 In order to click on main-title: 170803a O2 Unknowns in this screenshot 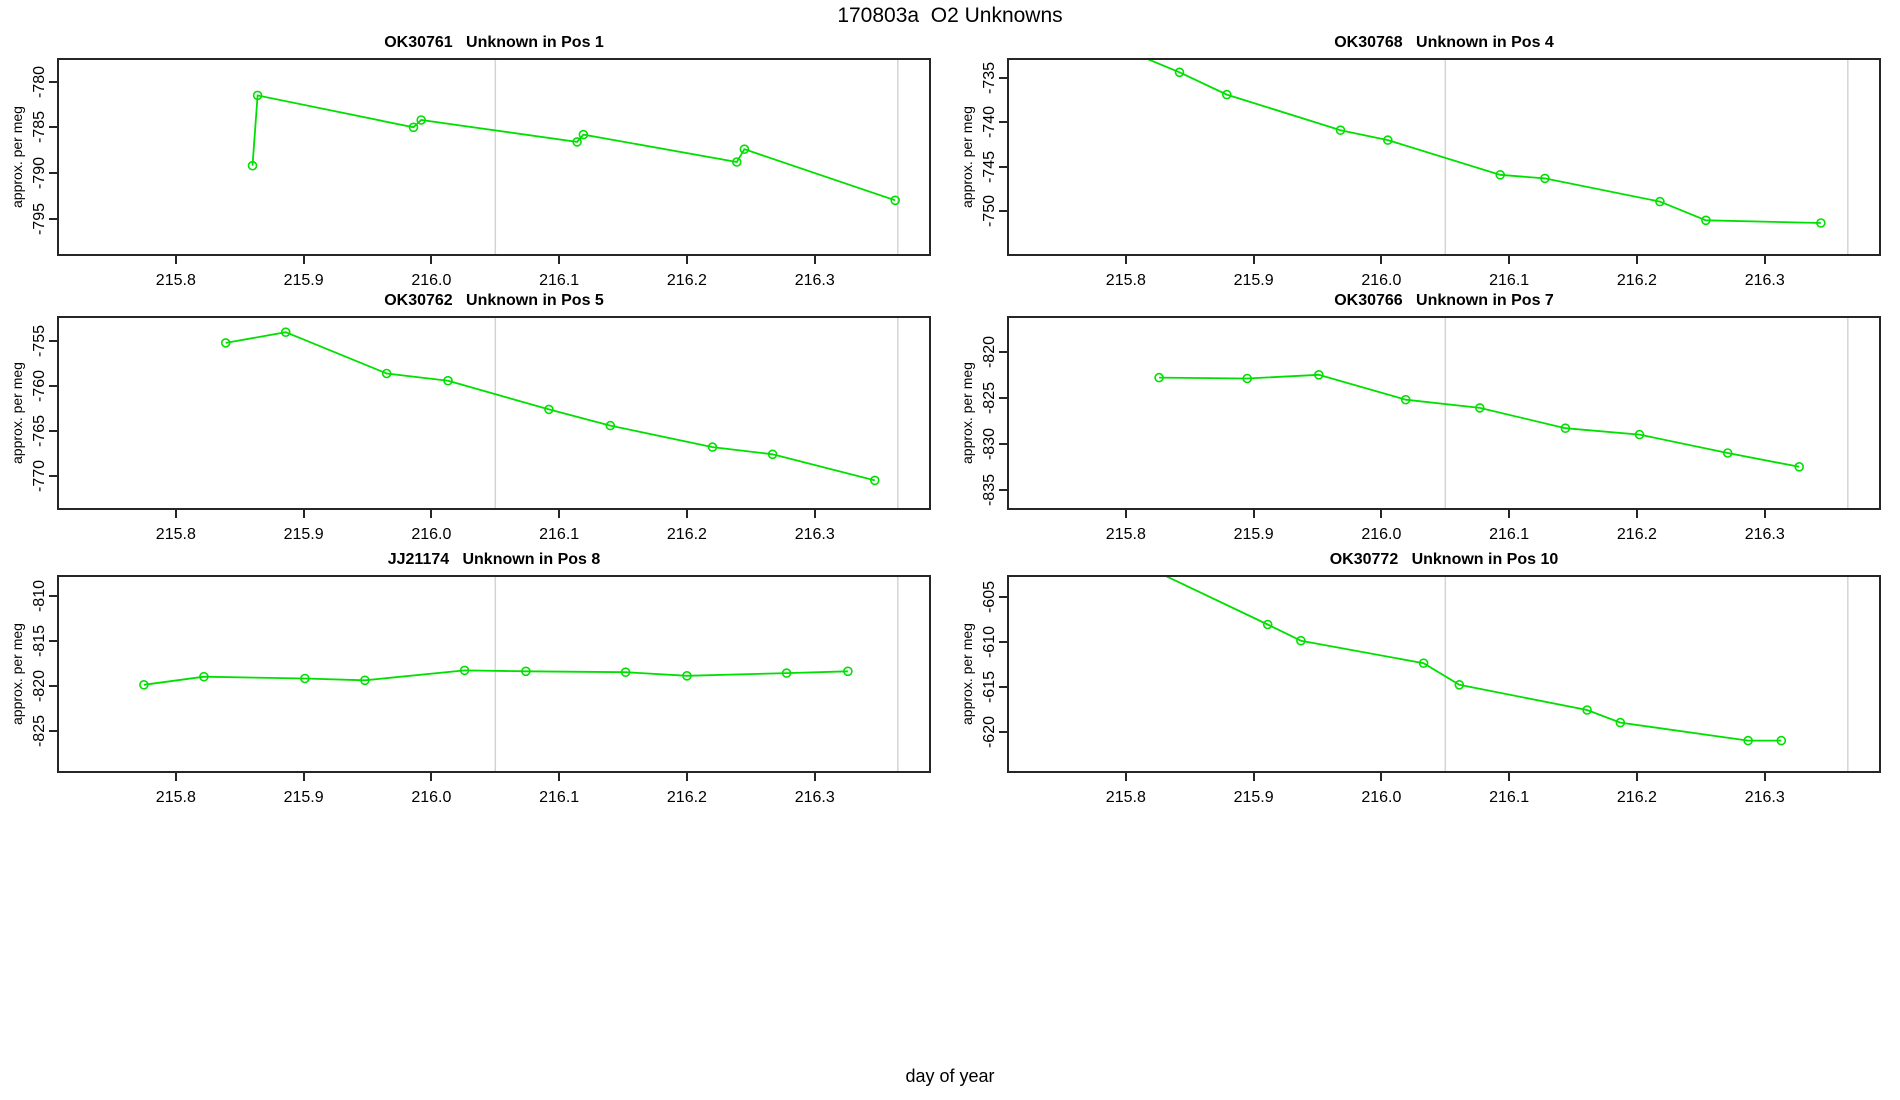, I will do `click(950, 15)`.